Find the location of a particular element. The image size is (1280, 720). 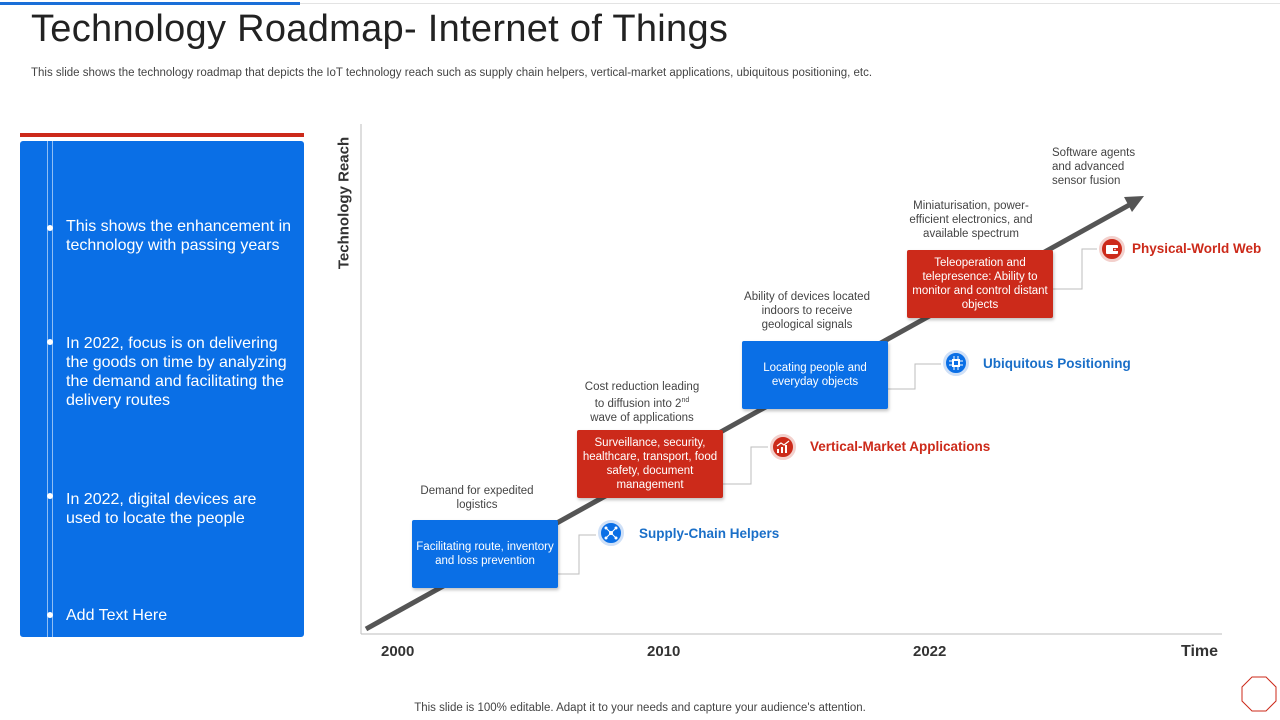

growth-arrow-head is located at coordinates (1134, 204).